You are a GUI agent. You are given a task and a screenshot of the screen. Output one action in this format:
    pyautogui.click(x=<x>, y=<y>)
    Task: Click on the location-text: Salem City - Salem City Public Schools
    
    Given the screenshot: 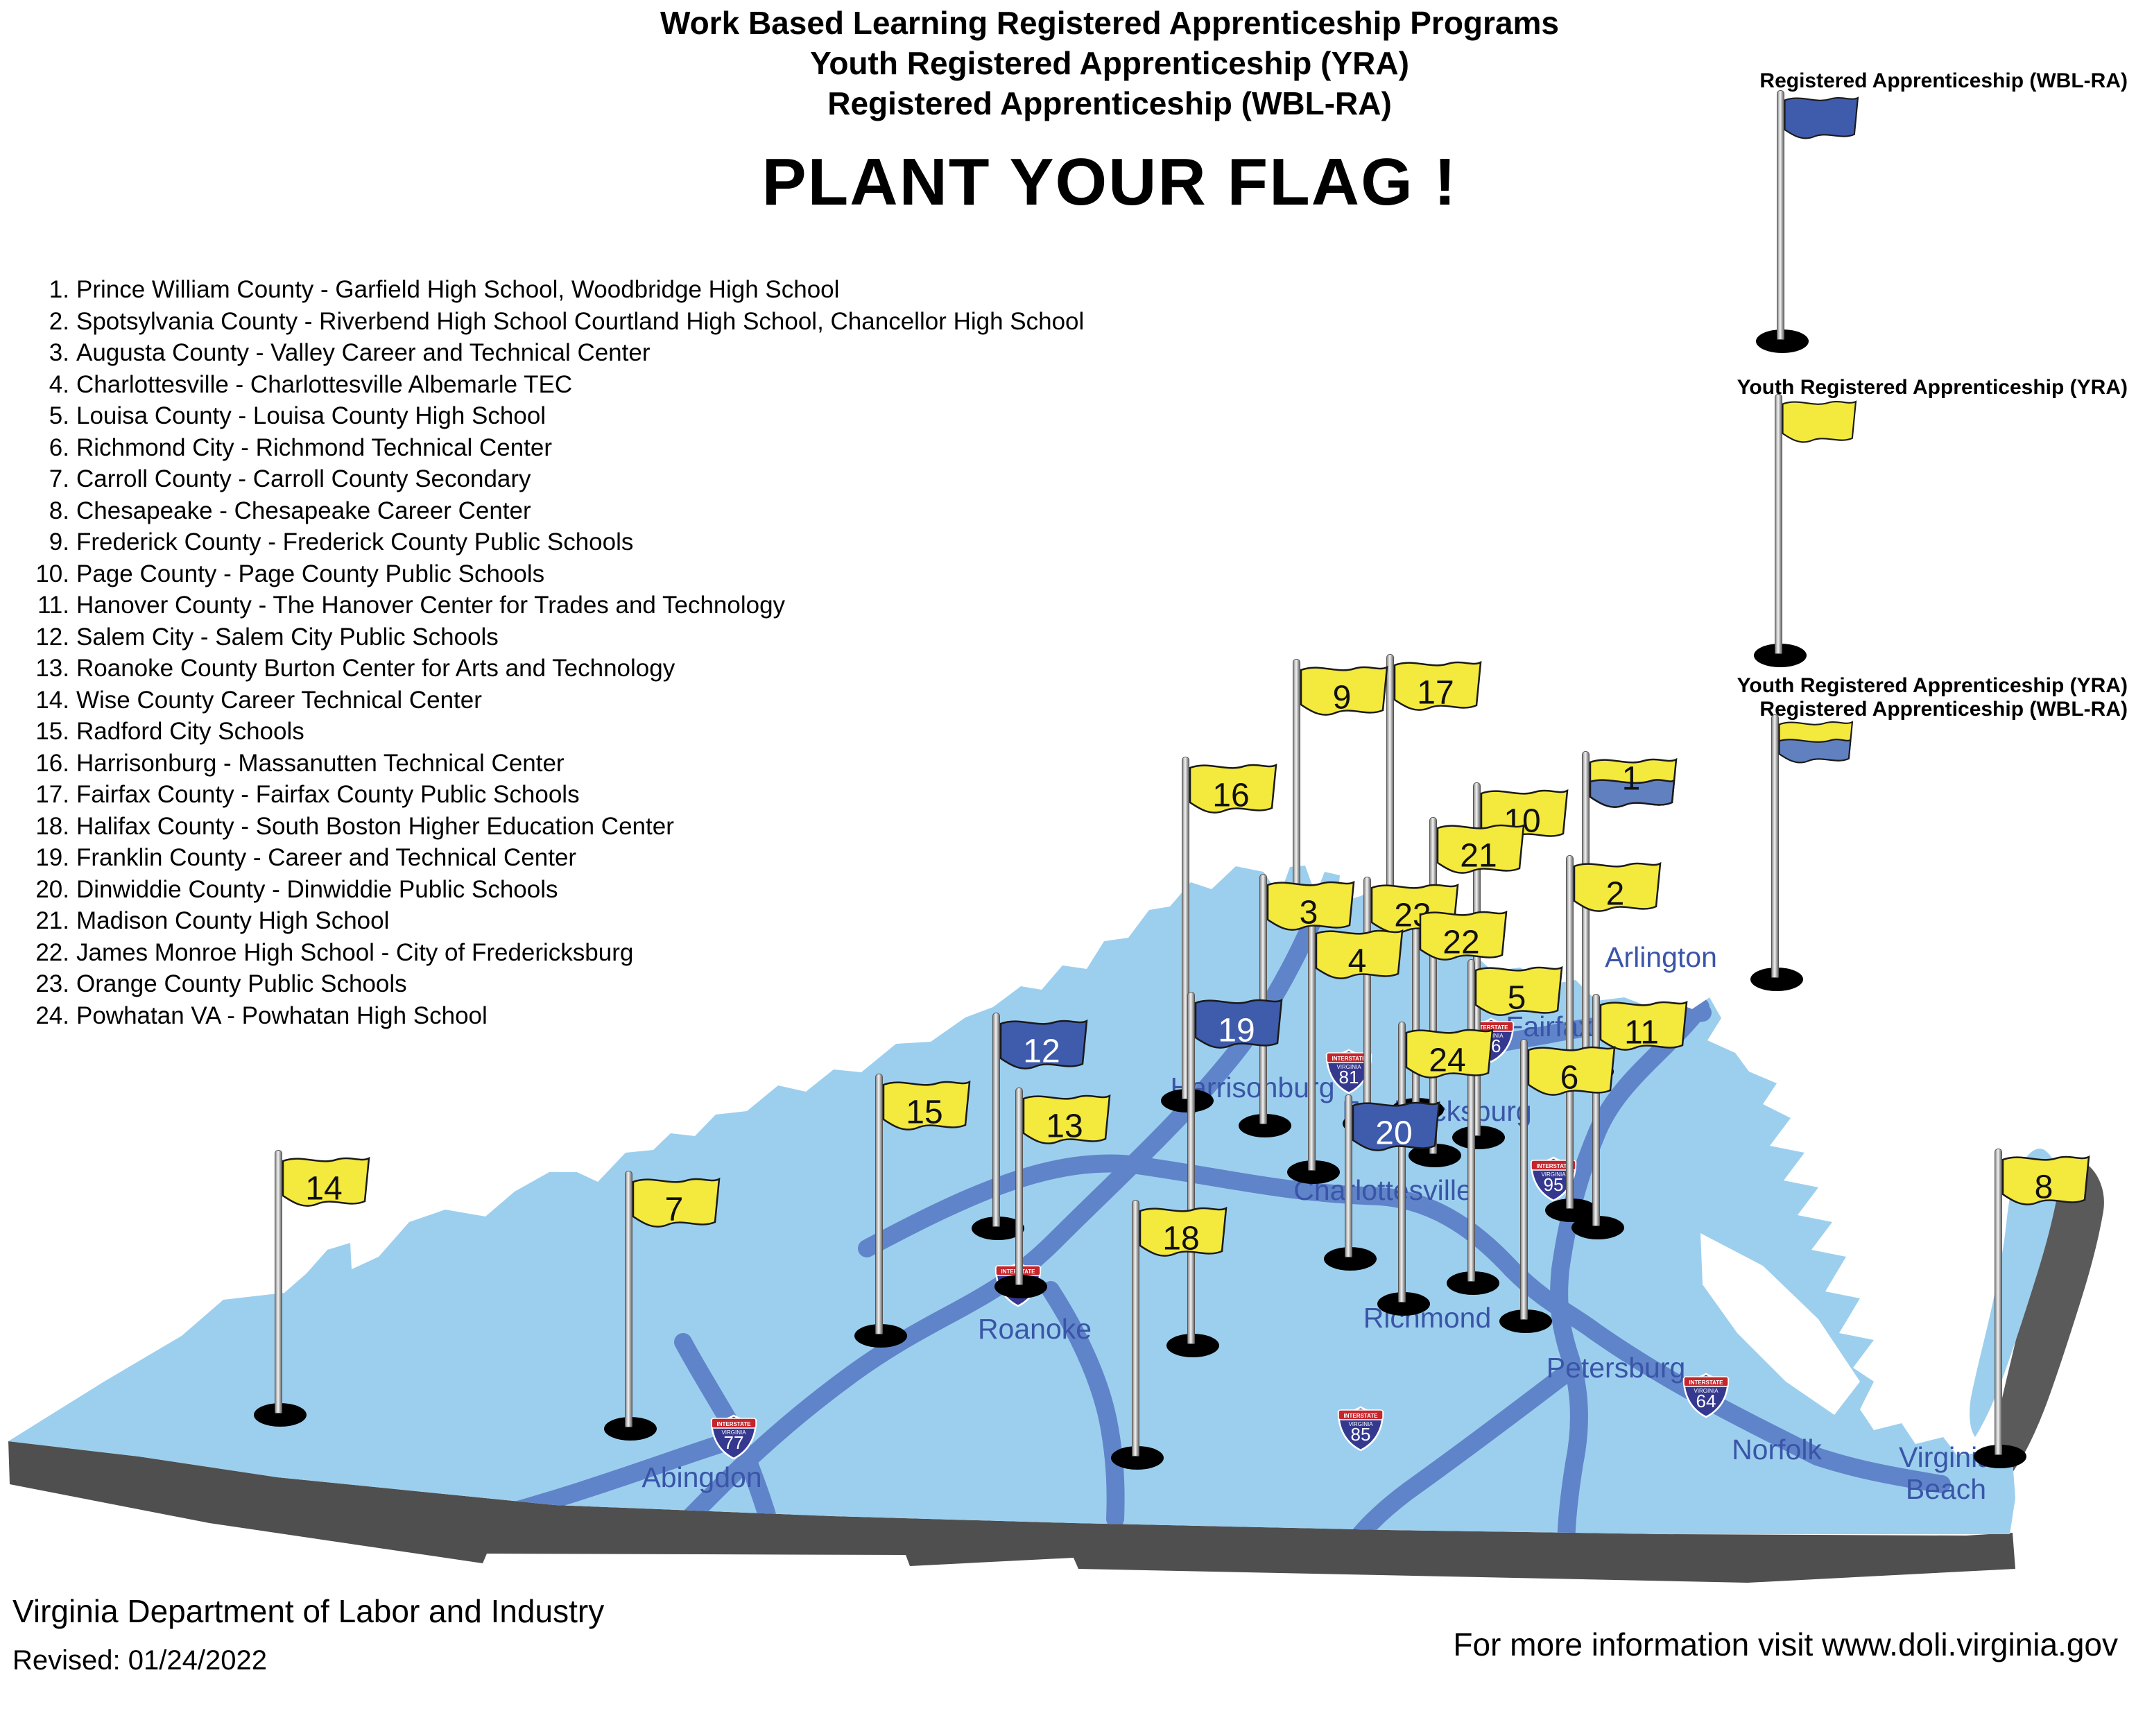 What is the action you would take?
    pyautogui.click(x=287, y=637)
    